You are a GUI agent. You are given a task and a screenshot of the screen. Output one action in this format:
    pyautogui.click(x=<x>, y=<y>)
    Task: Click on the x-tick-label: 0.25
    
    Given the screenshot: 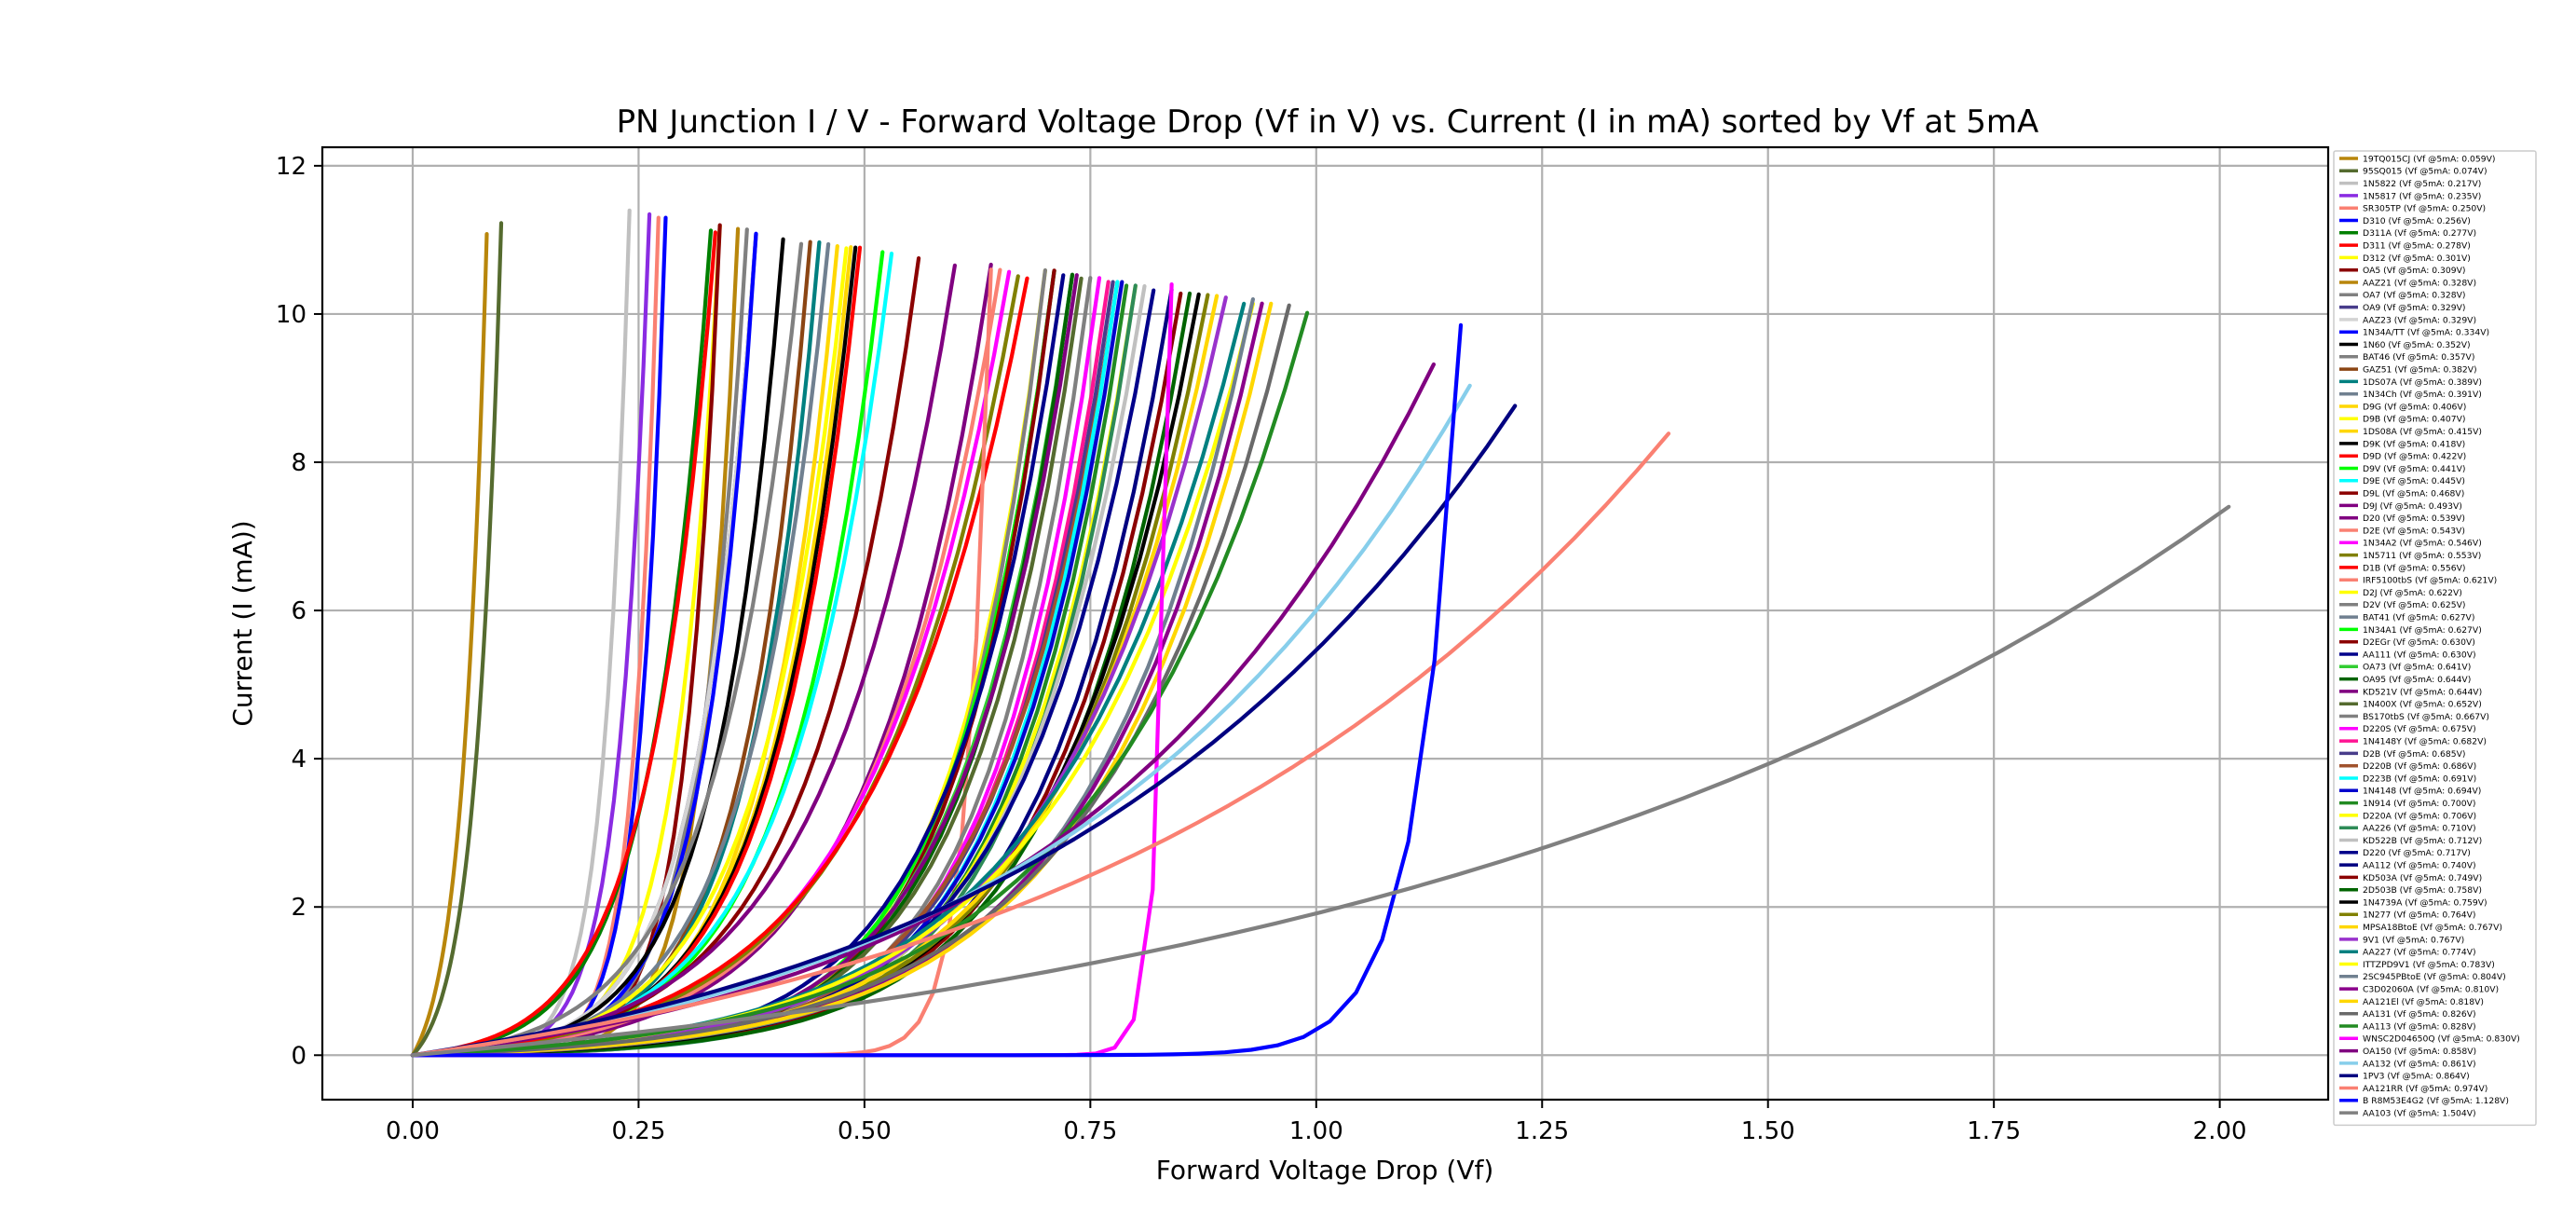 What is the action you would take?
    pyautogui.click(x=638, y=1131)
    